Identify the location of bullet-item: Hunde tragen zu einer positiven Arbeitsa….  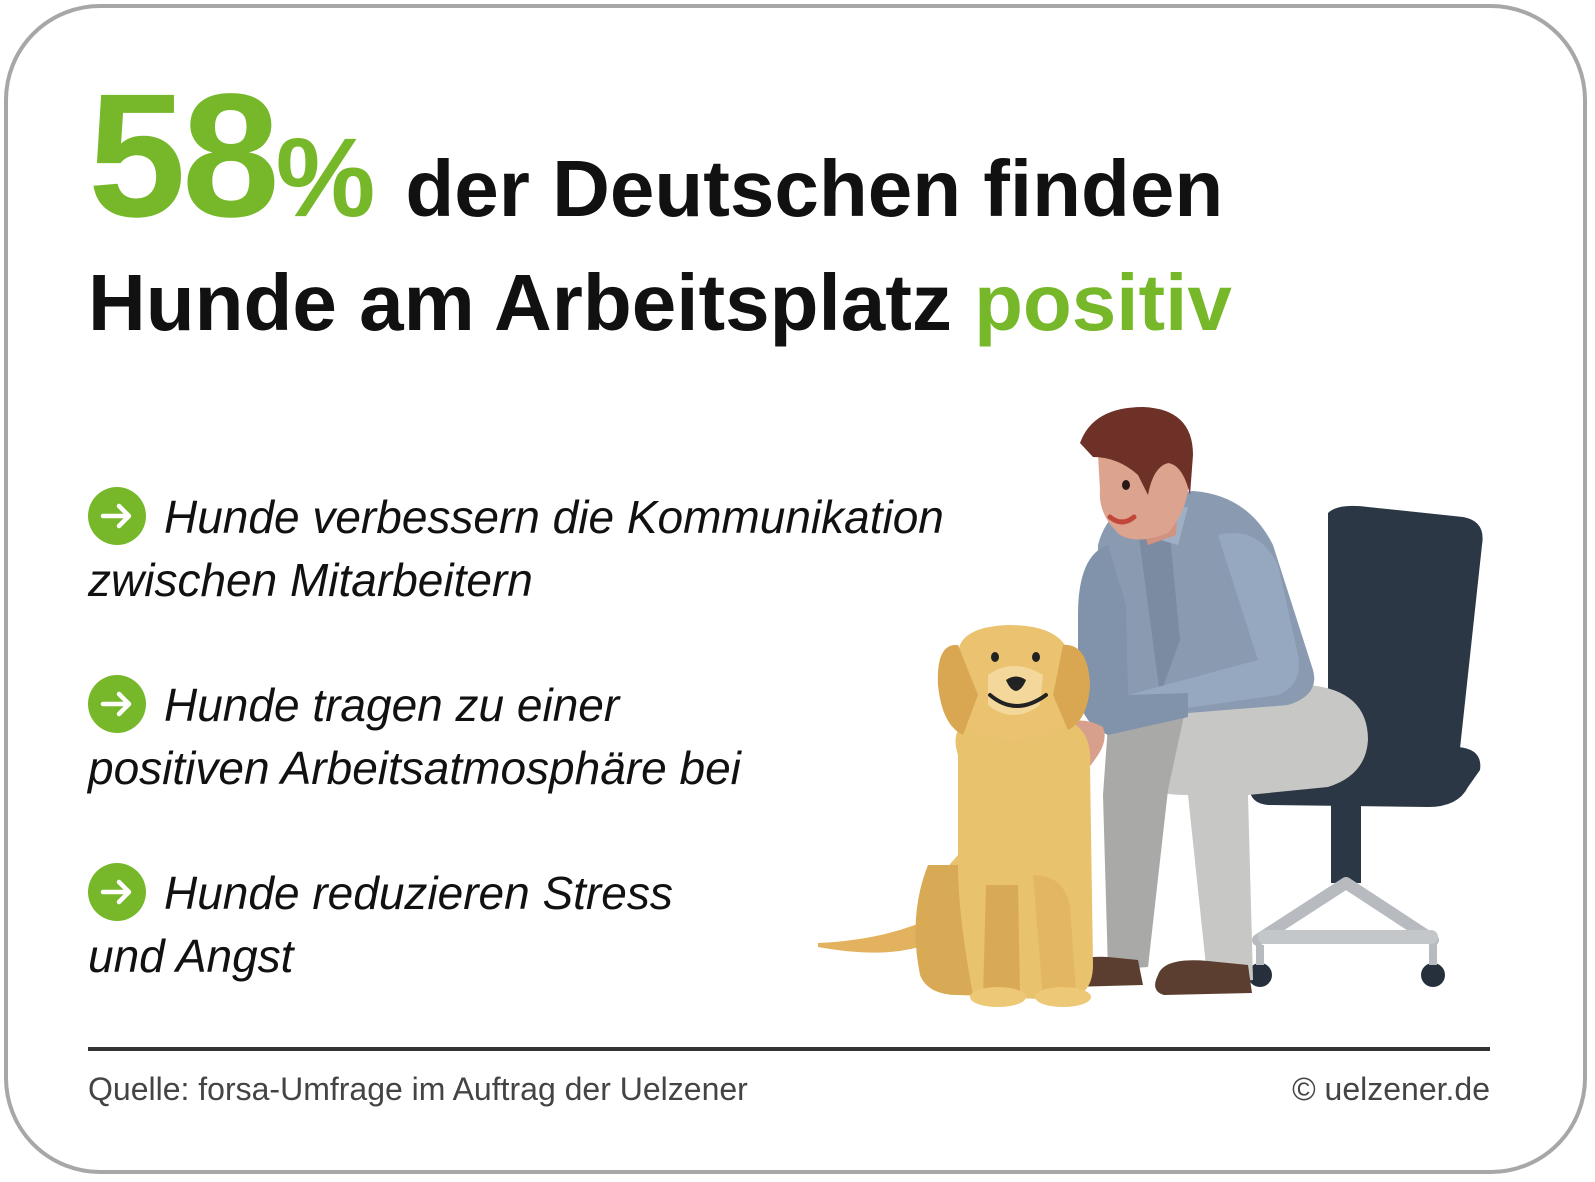
(518, 737).